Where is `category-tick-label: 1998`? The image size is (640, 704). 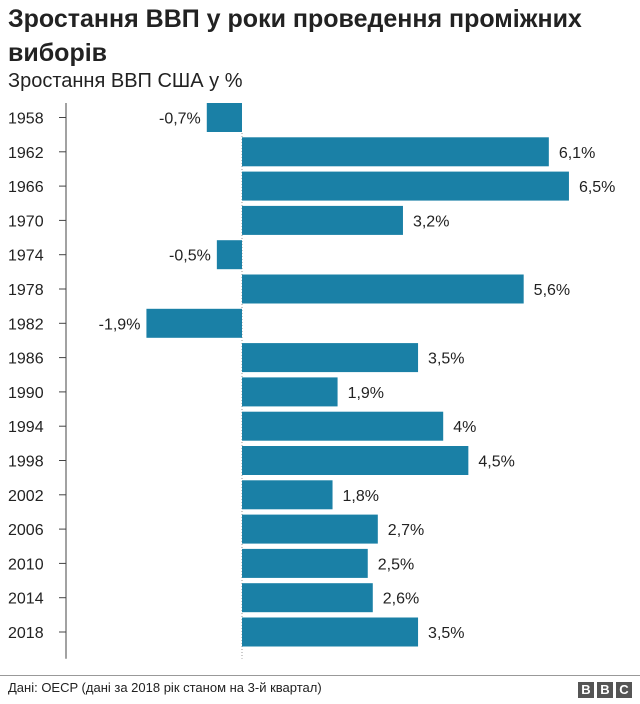
category-tick-label: 1998 is located at coordinates (26, 462).